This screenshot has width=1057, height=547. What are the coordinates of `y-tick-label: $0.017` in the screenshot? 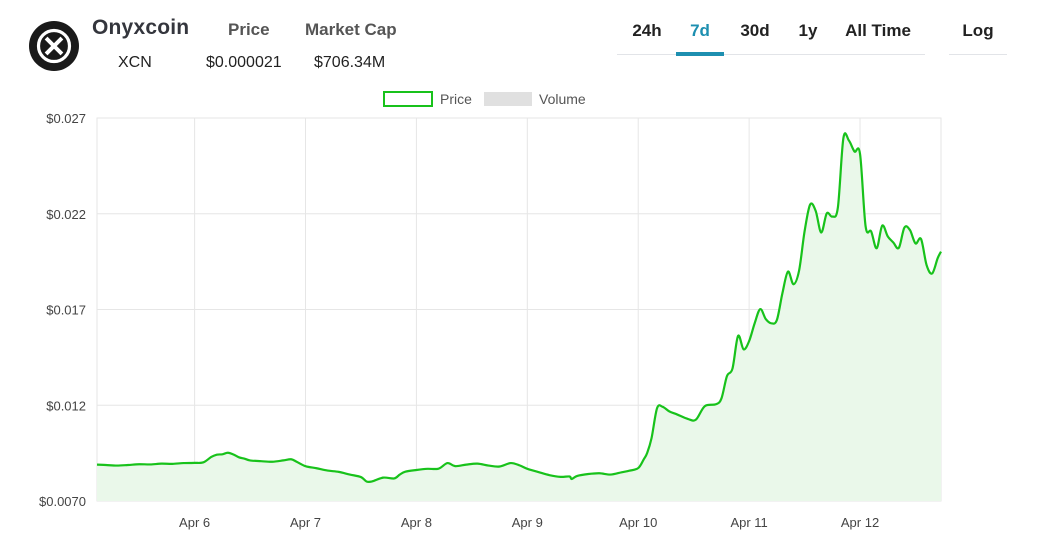 It's located at (66, 310).